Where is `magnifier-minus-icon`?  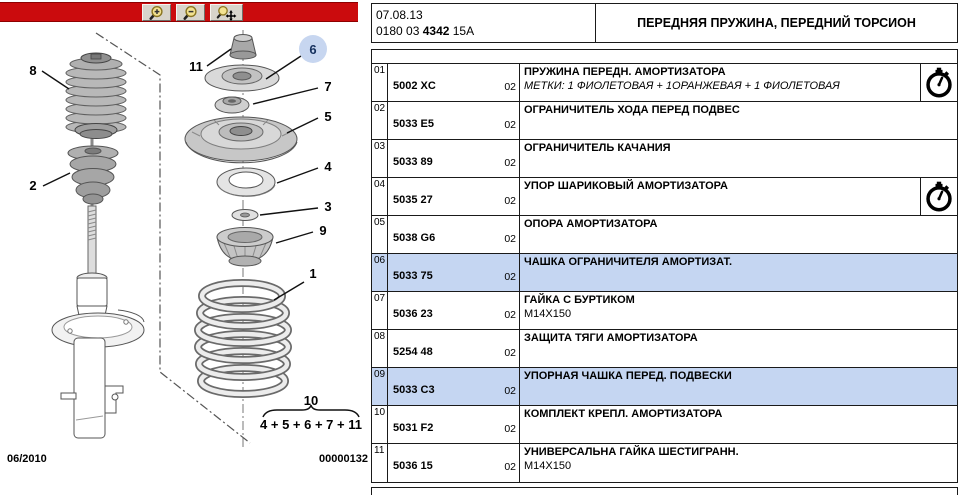
magnifier-minus-icon is located at coordinates (189, 12).